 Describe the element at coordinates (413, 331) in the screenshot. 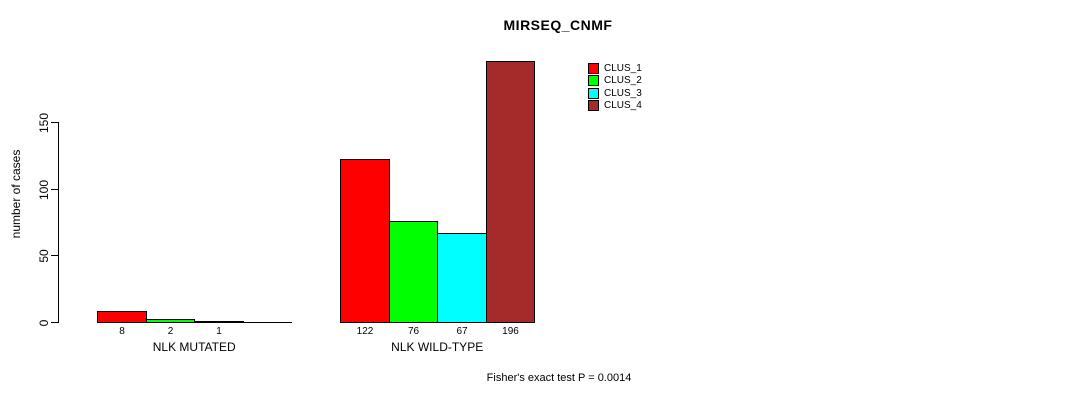

I see `bar-value-label: 76` at that location.